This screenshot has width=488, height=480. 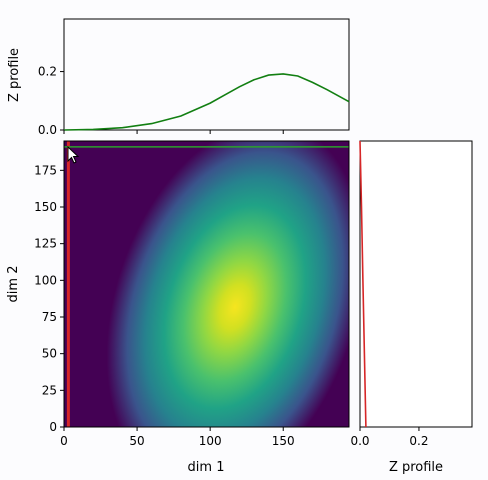 What do you see at coordinates (359, 441) in the screenshot?
I see `right-x-tick-label: 0.0` at bounding box center [359, 441].